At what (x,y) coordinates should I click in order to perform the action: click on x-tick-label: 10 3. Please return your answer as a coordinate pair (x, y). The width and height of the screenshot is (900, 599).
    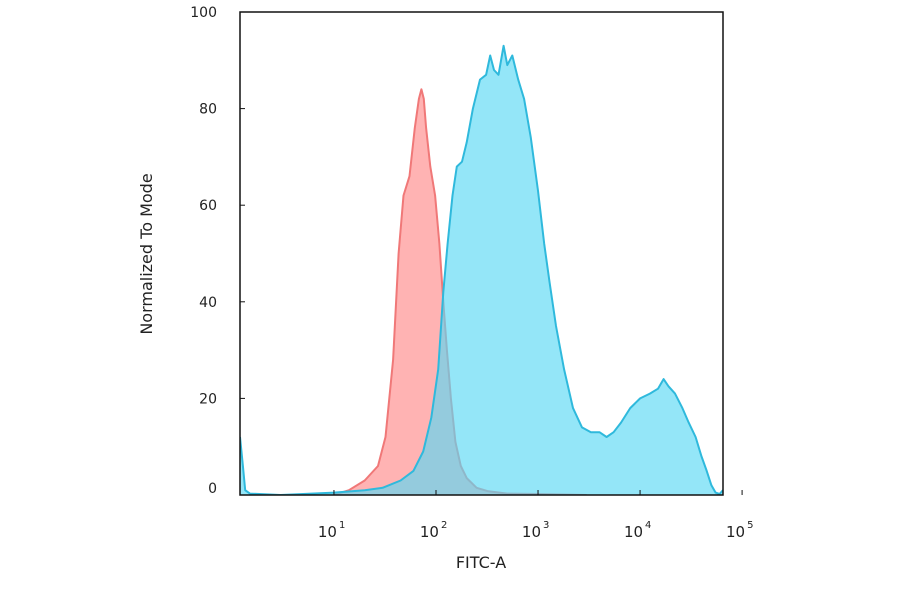
    Looking at the image, I should click on (535, 530).